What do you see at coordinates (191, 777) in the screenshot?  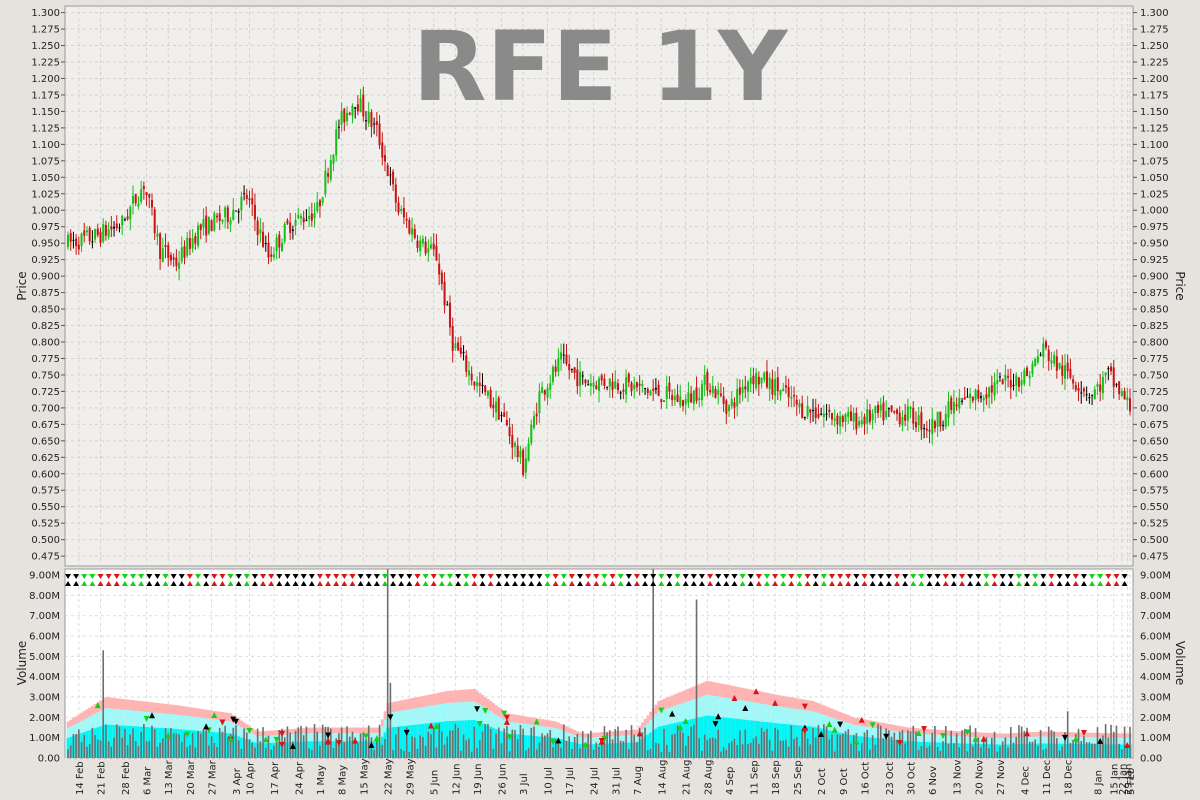 I see `x-tick-label: 20 Mar` at bounding box center [191, 777].